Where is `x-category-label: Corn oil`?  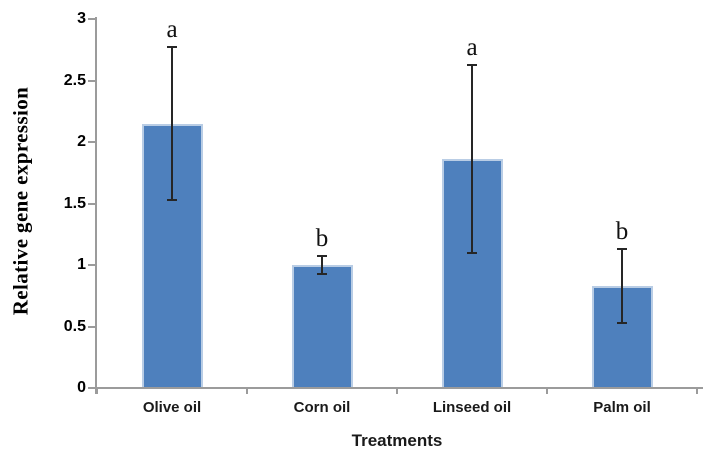 x-category-label: Corn oil is located at coordinates (322, 407).